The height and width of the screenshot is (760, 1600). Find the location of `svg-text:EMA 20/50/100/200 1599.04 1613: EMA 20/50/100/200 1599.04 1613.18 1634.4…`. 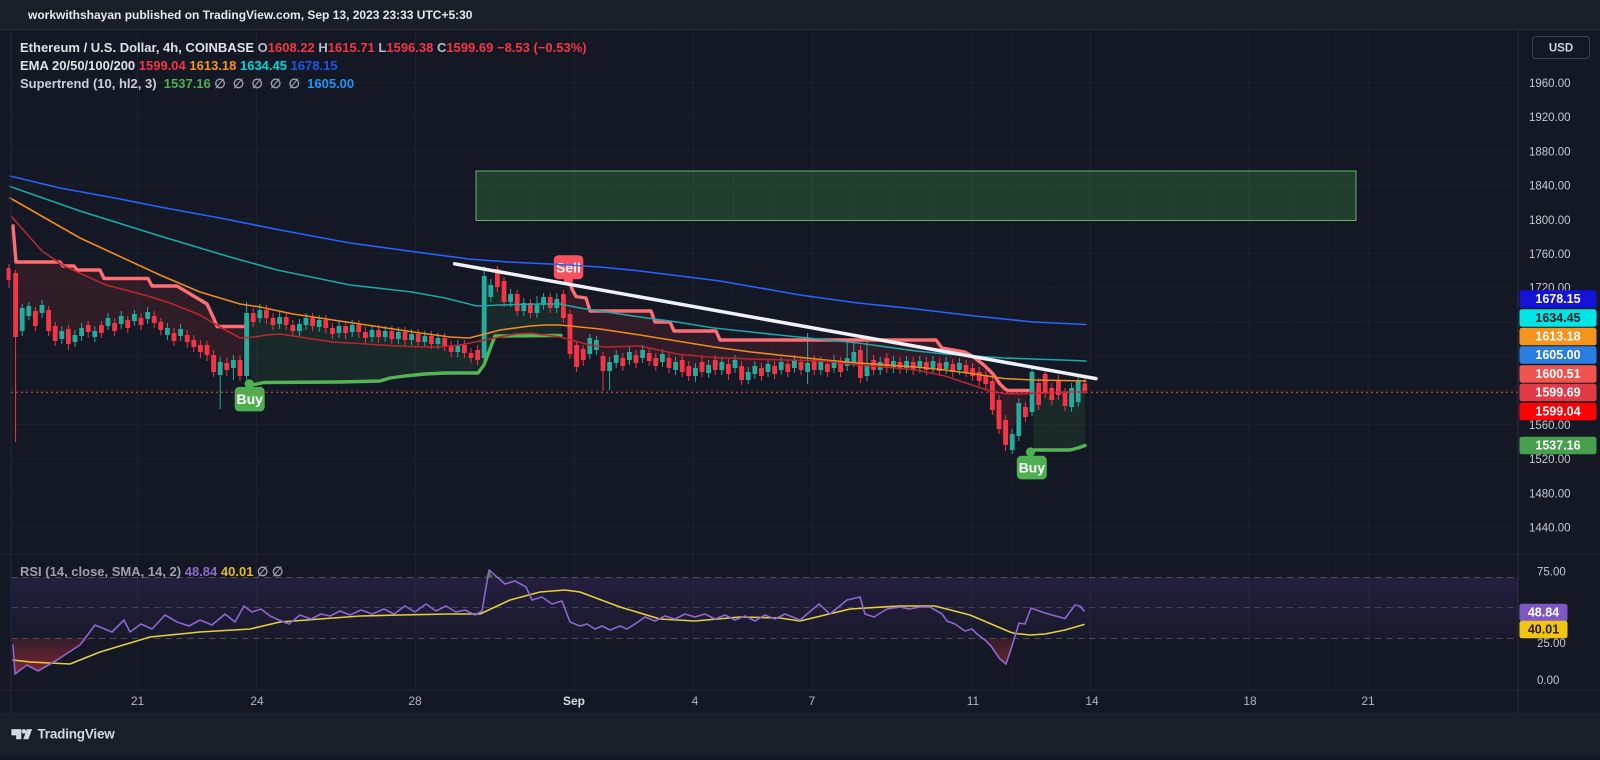

svg-text:EMA 20/50/100/200 1599.04 1613: EMA 20/50/100/200 1599.04 1613.18 1634.4… is located at coordinates (179, 65).